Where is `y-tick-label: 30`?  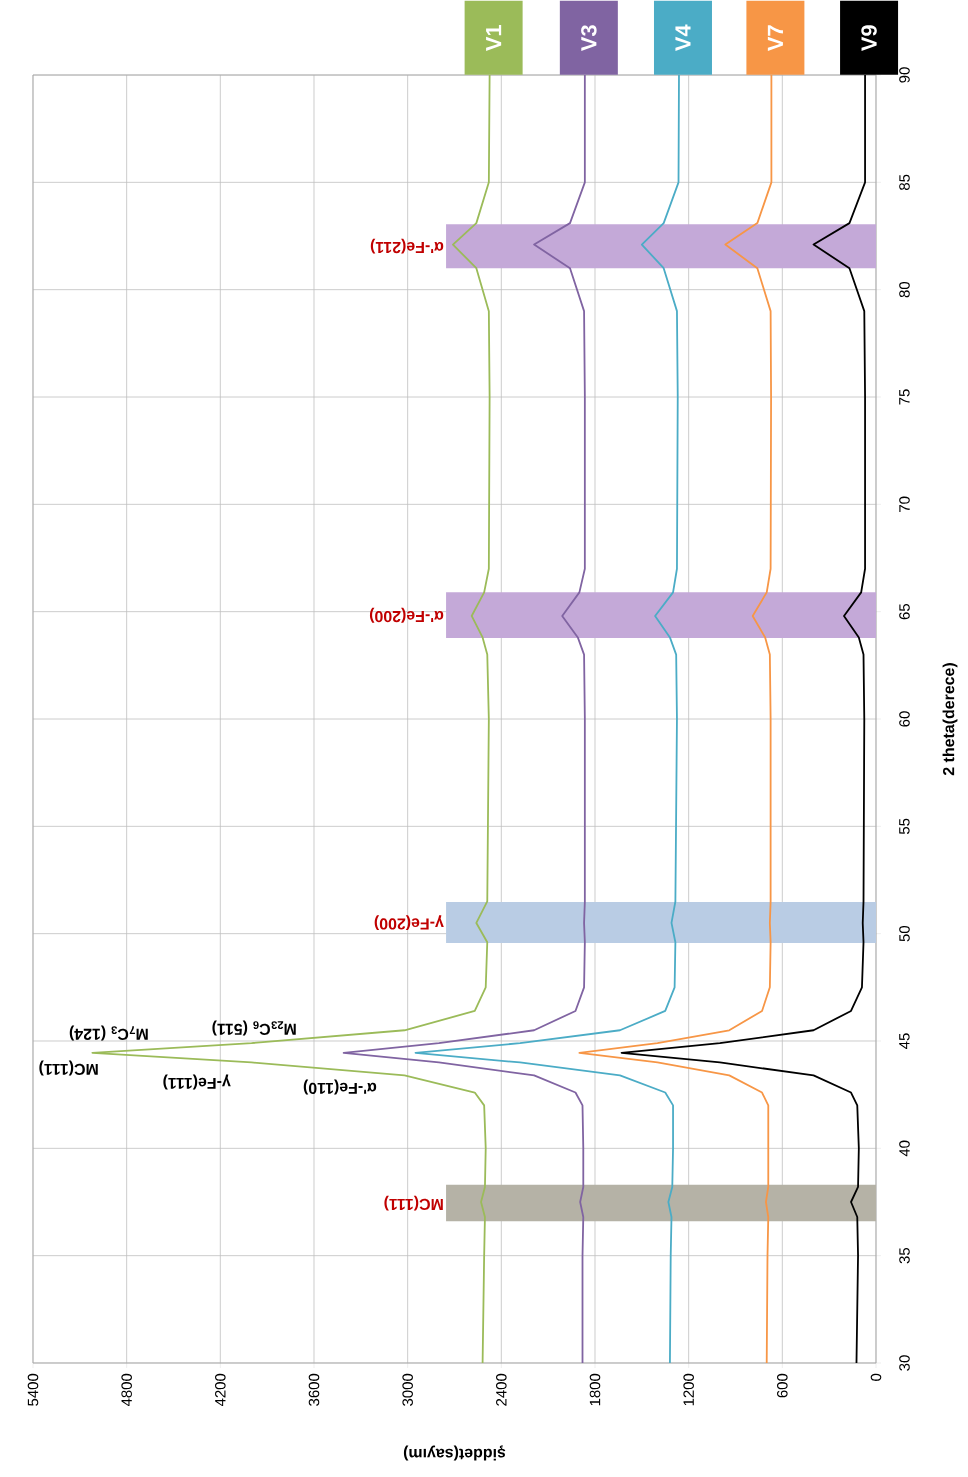
y-tick-label: 30 is located at coordinates (904, 1363).